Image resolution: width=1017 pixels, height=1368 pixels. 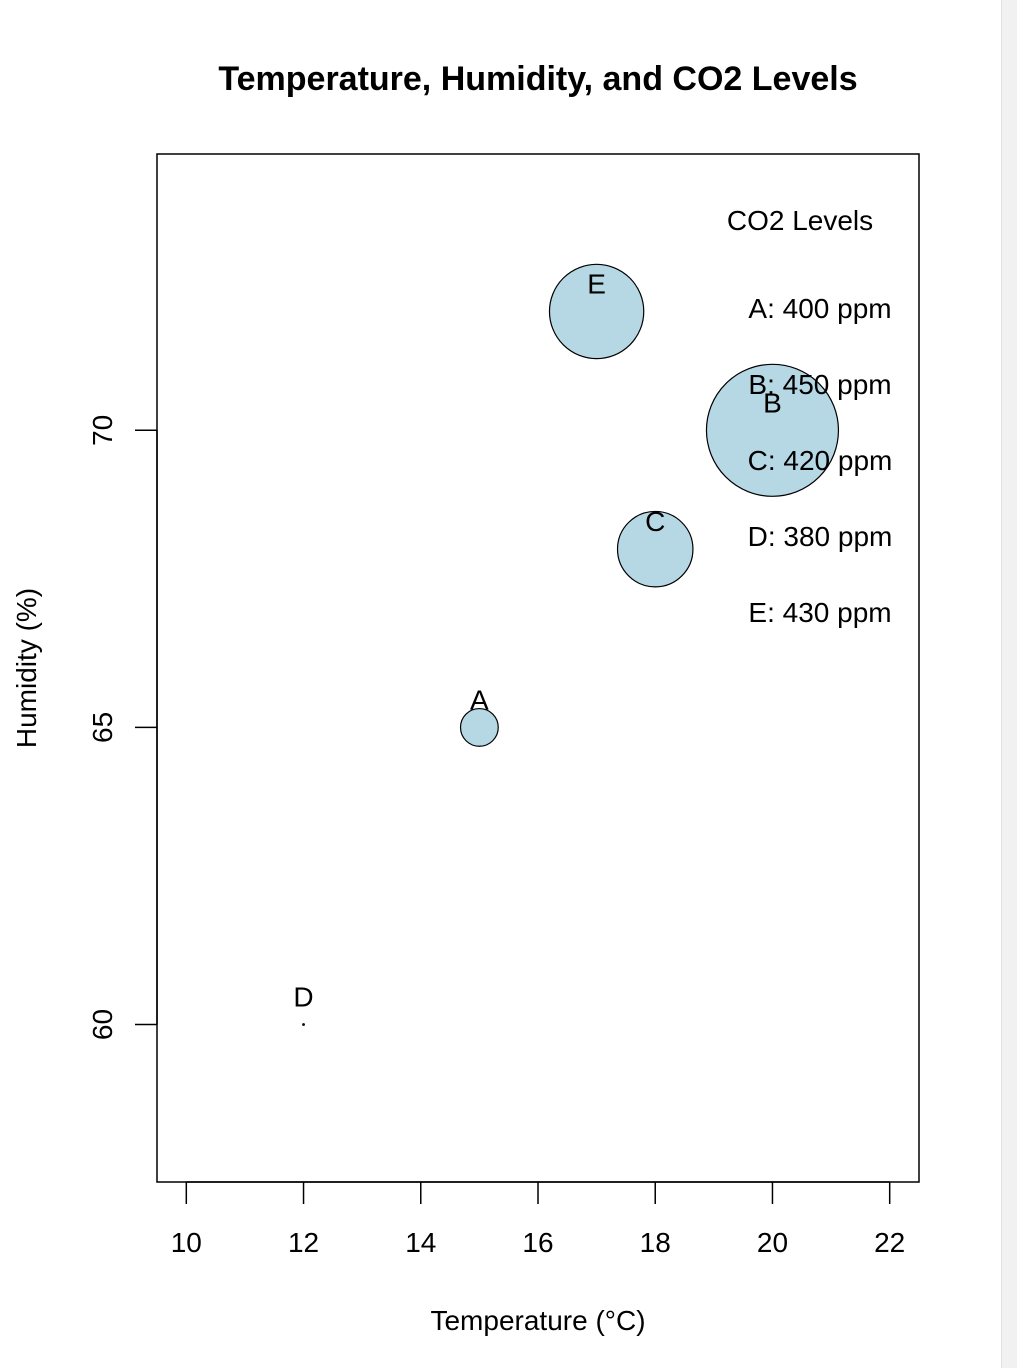 What do you see at coordinates (538, 1219) in the screenshot?
I see `x-axis: 10 12 14 16 18 20 22` at bounding box center [538, 1219].